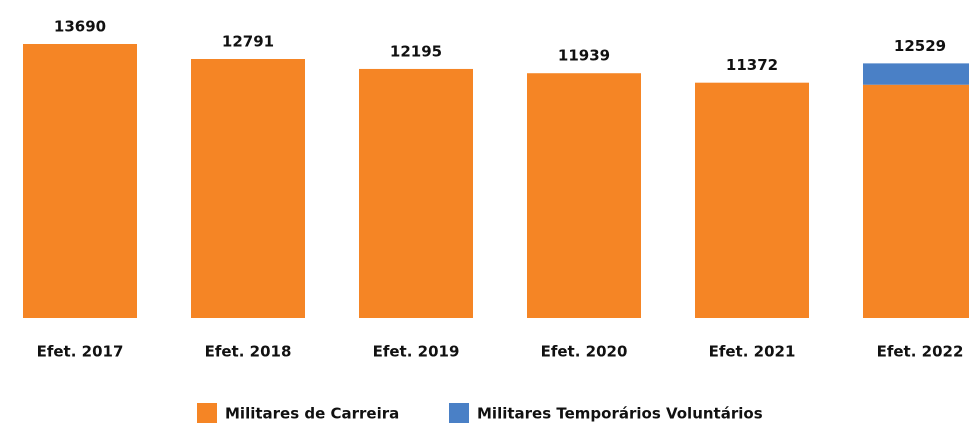 The image size is (969, 423). I want to click on legend-label: Militares Temporários Voluntários, so click(620, 414).